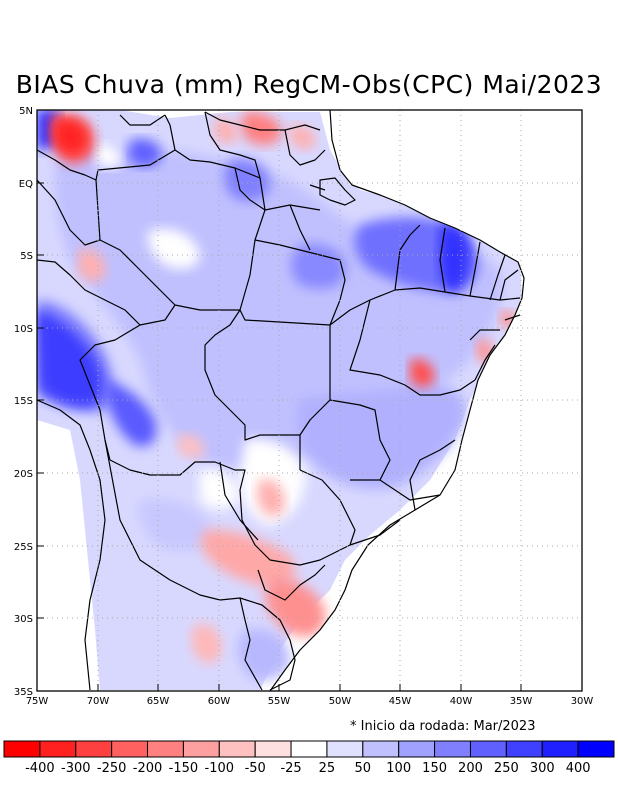  What do you see at coordinates (398, 768) in the screenshot?
I see `colorbar-label: 100` at bounding box center [398, 768].